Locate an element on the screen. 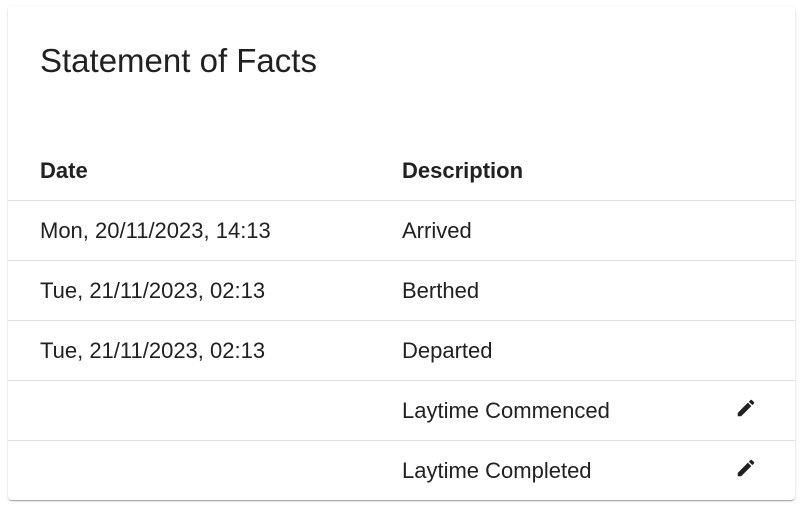 This screenshot has width=804, height=518. table-row: Laytime Completed is located at coordinates (401, 471).